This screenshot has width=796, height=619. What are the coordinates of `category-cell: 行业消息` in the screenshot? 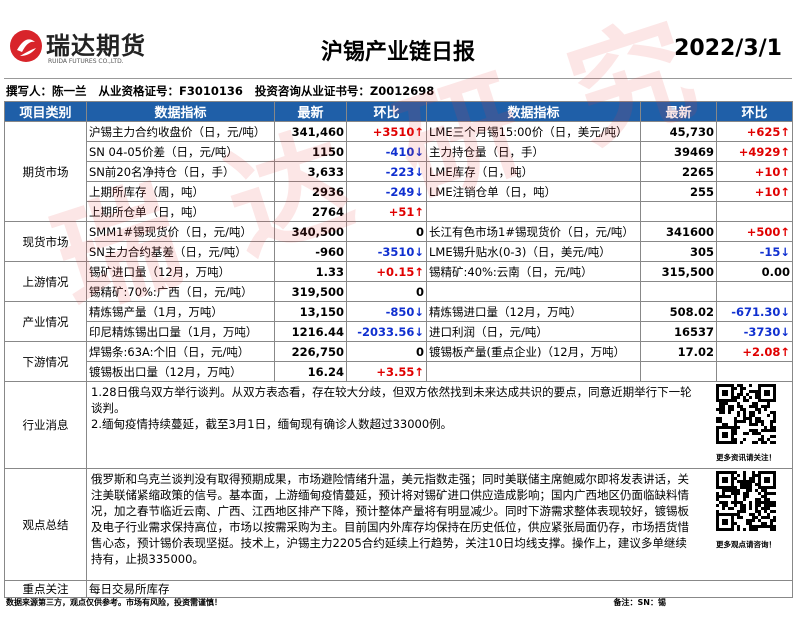 It's located at (45, 425).